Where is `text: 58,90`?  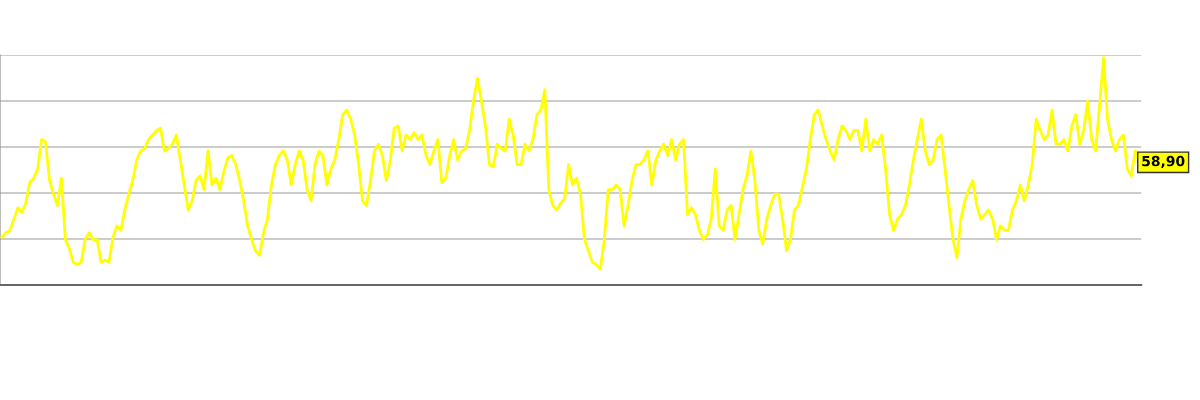 text: 58,90 is located at coordinates (1163, 162).